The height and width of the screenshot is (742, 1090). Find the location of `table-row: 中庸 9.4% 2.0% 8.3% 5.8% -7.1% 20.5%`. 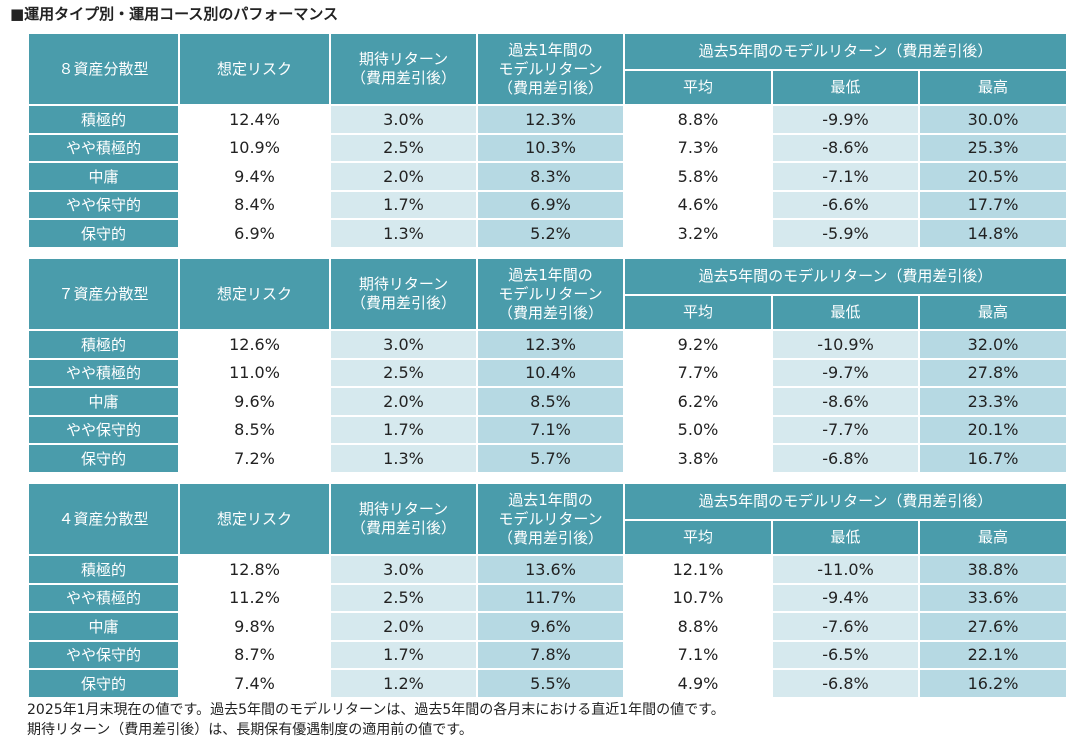

table-row: 中庸 9.4% 2.0% 8.3% 5.8% -7.1% 20.5% is located at coordinates (558, 176).